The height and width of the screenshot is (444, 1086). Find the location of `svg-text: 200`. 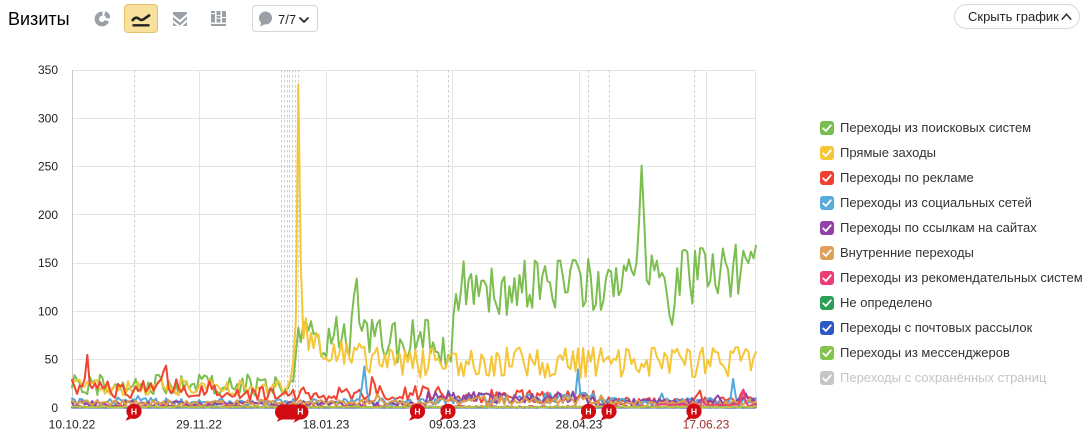

svg-text: 200 is located at coordinates (48, 215).